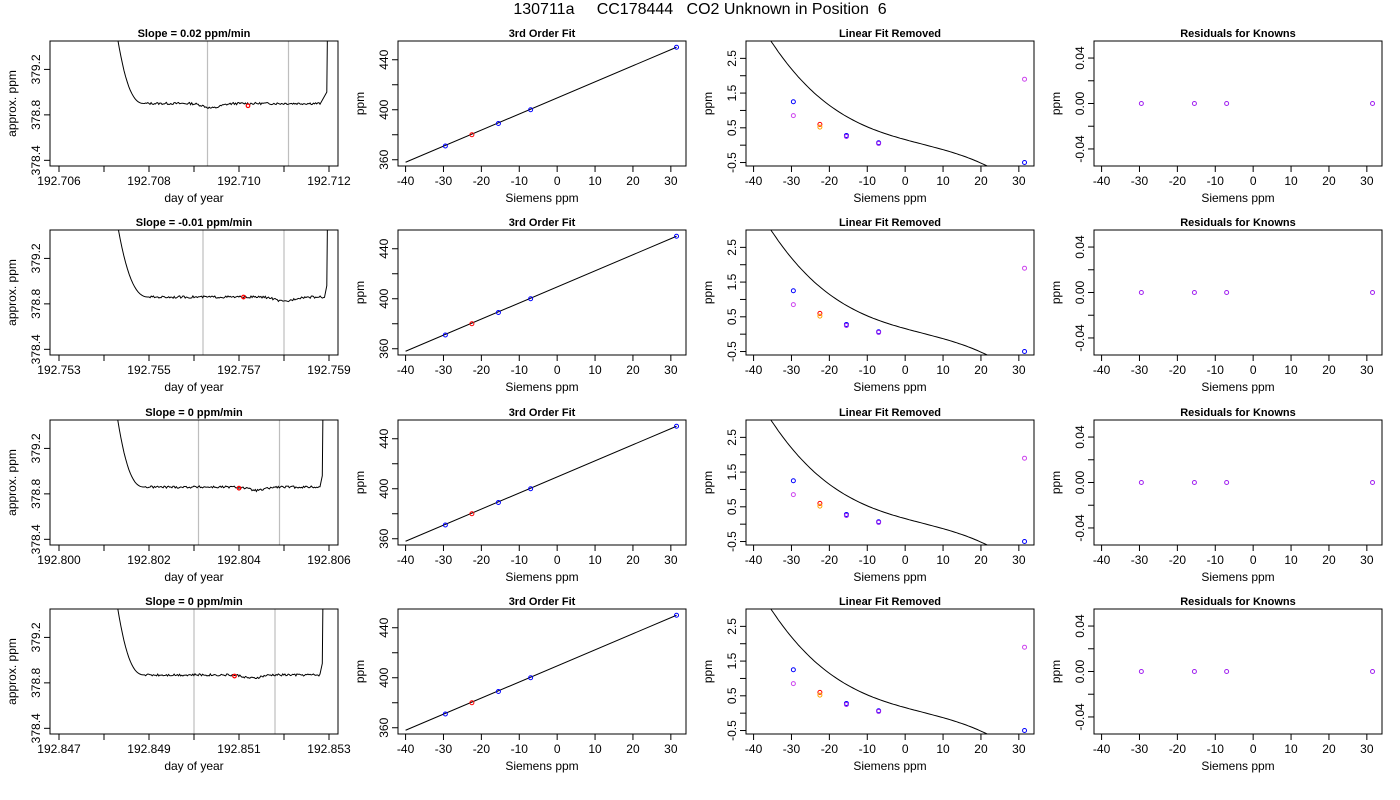  I want to click on panel-title: Slope = -0.01 ppm/min, so click(194, 223).